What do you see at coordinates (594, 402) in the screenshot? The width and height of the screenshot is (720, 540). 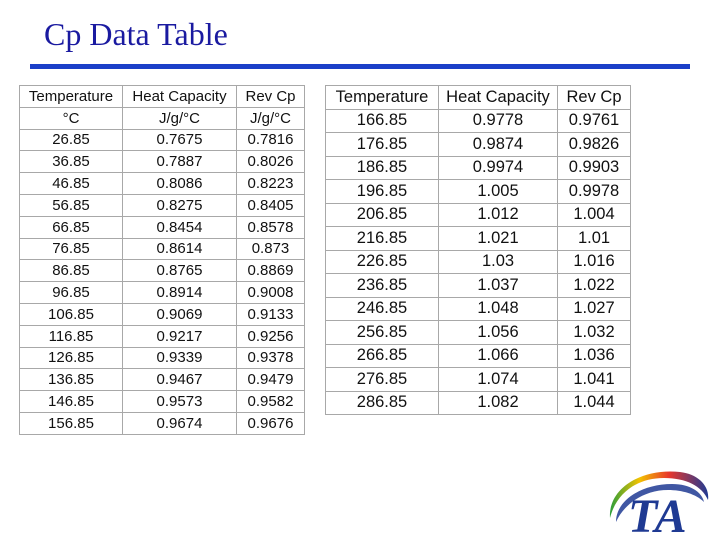 I see `cell-rev-cp: 1.044` at bounding box center [594, 402].